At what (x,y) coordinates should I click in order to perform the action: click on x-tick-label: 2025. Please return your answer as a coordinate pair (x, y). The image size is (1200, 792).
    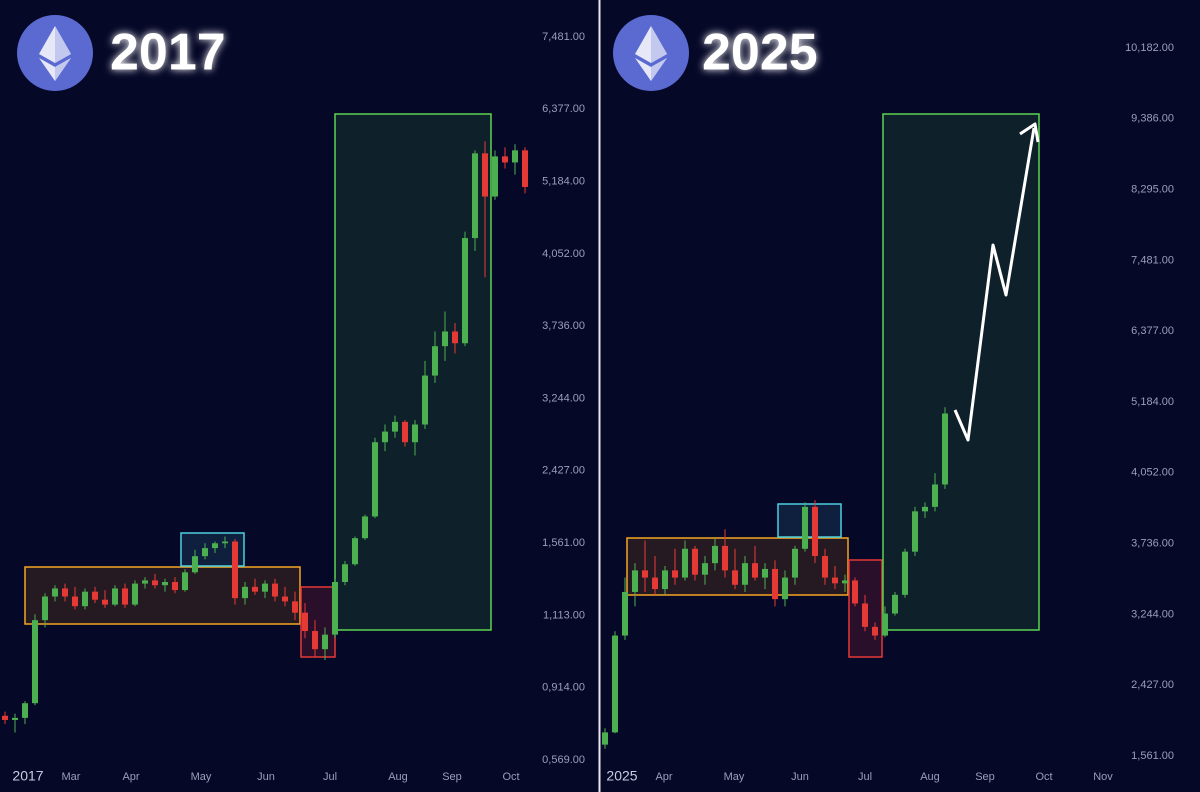
    Looking at the image, I should click on (621, 776).